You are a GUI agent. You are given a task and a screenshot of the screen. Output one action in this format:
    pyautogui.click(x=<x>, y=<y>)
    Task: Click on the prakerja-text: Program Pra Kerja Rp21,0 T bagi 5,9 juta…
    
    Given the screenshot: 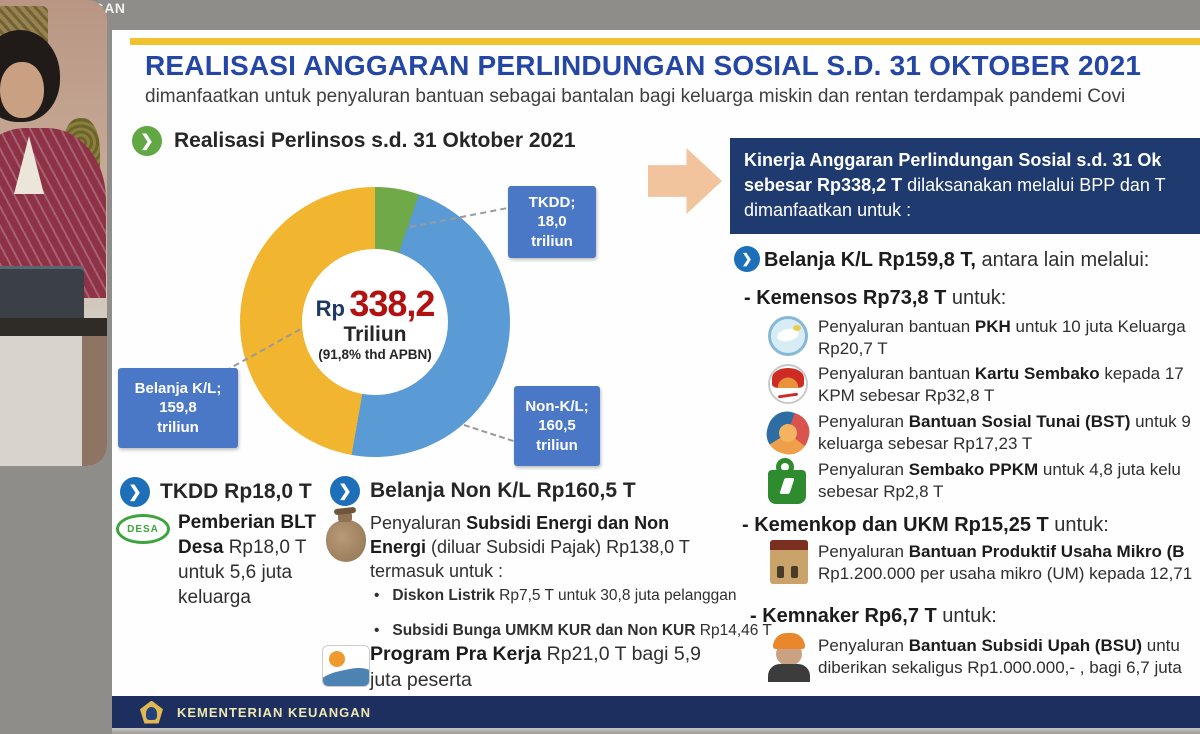 What is the action you would take?
    pyautogui.click(x=540, y=667)
    